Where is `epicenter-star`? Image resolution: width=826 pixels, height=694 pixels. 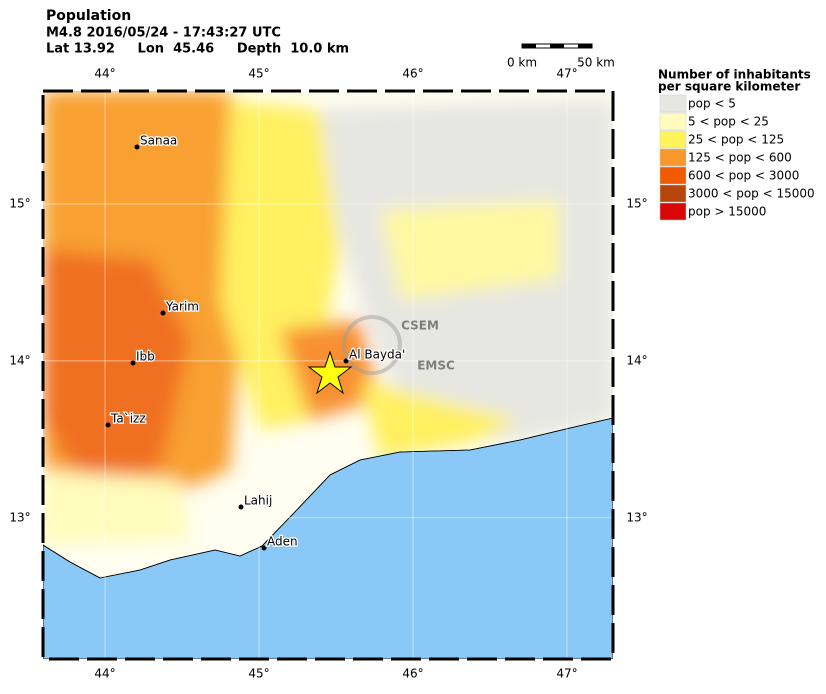 epicenter-star is located at coordinates (330, 372).